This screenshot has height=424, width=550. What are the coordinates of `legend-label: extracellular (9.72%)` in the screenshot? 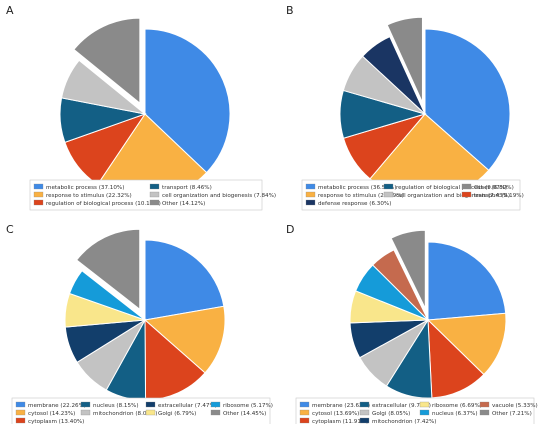 It's located at (401, 406).